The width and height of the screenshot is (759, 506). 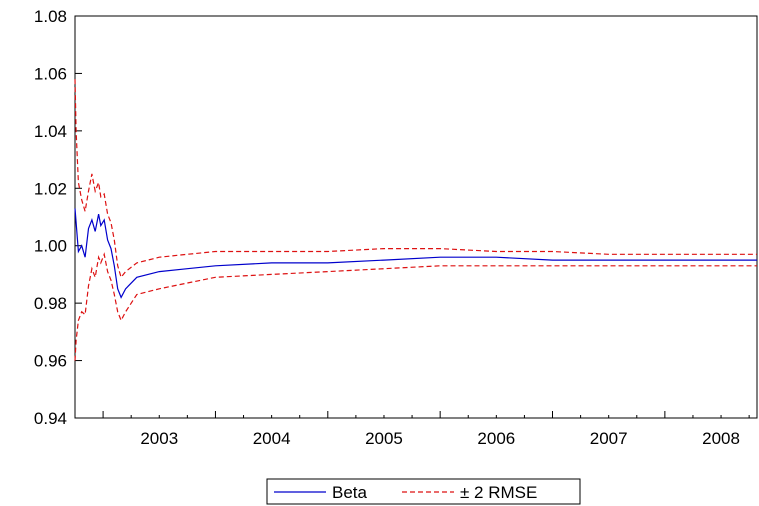 What do you see at coordinates (609, 438) in the screenshot?
I see `x-tick-label: 2007` at bounding box center [609, 438].